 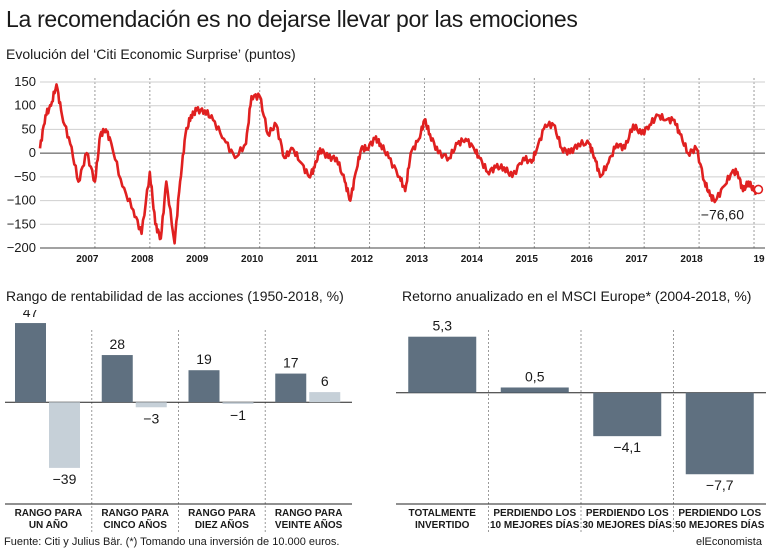 I want to click on category-label: UN AÑO, so click(x=48, y=524).